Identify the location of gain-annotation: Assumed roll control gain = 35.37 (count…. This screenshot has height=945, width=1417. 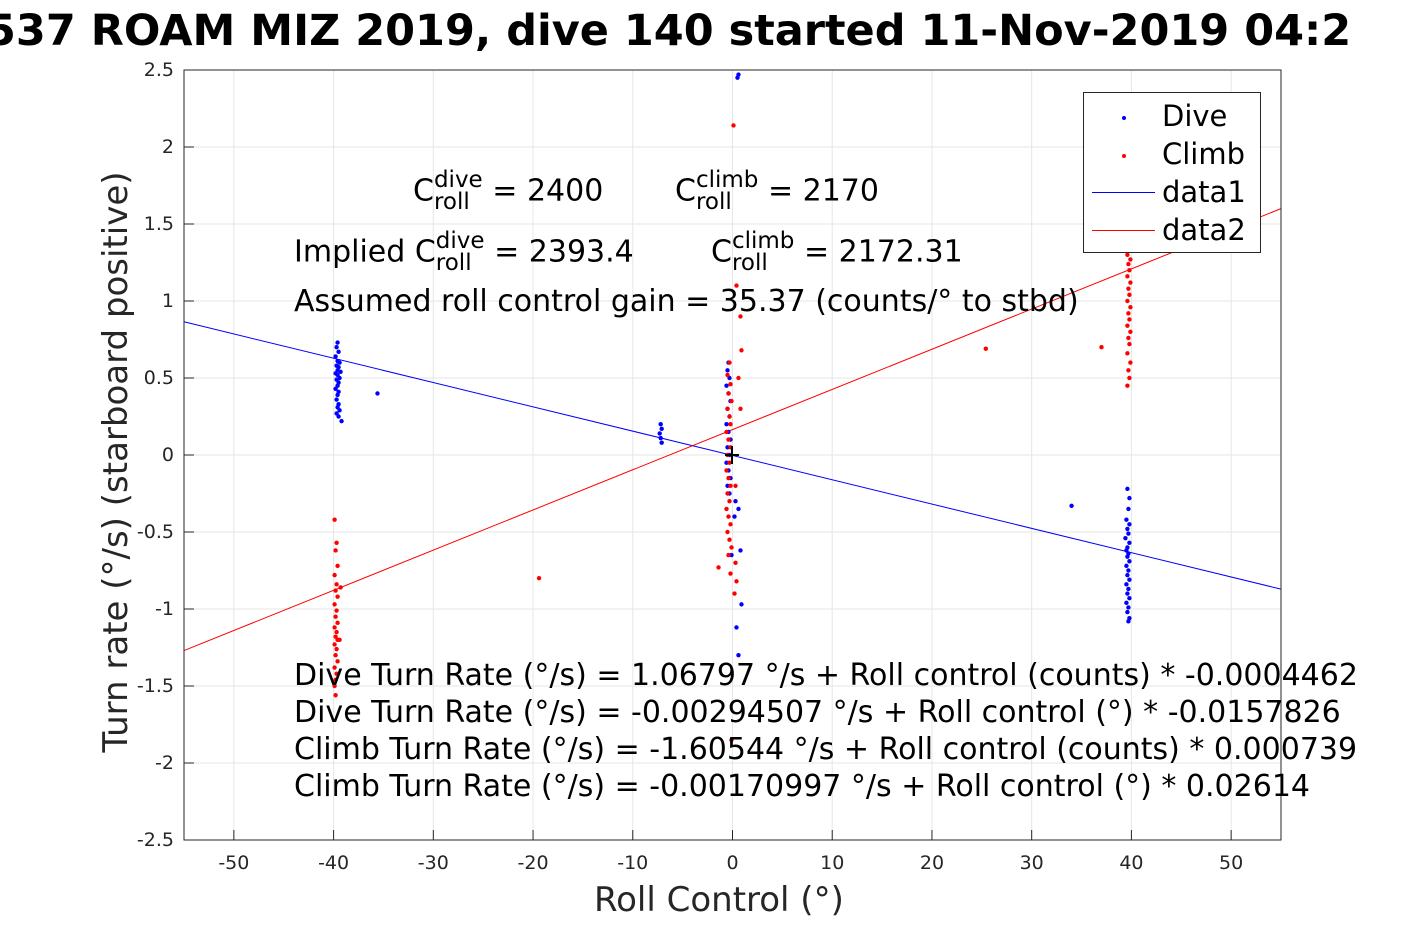
(686, 301).